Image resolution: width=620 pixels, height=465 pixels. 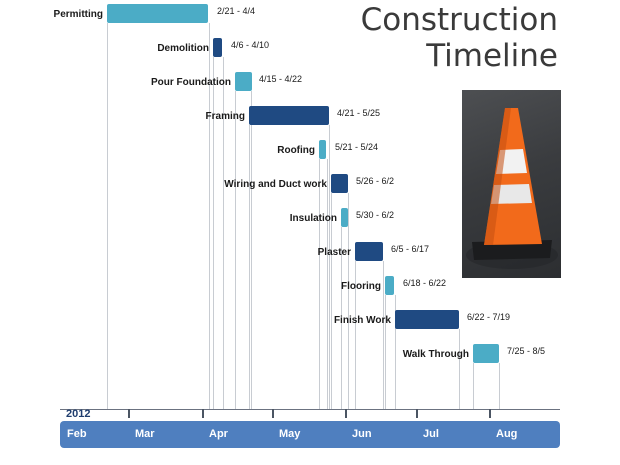 I want to click on traffic-cone-icon, so click(x=511, y=184).